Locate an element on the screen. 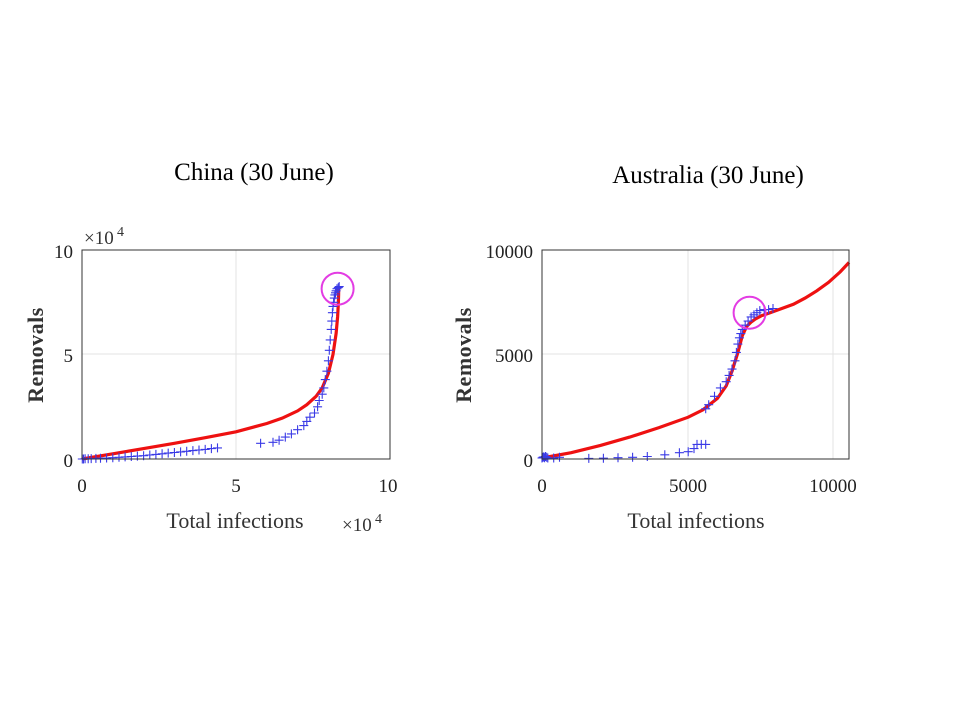 The image size is (960, 720). china-highlight-circle is located at coordinates (337, 288).